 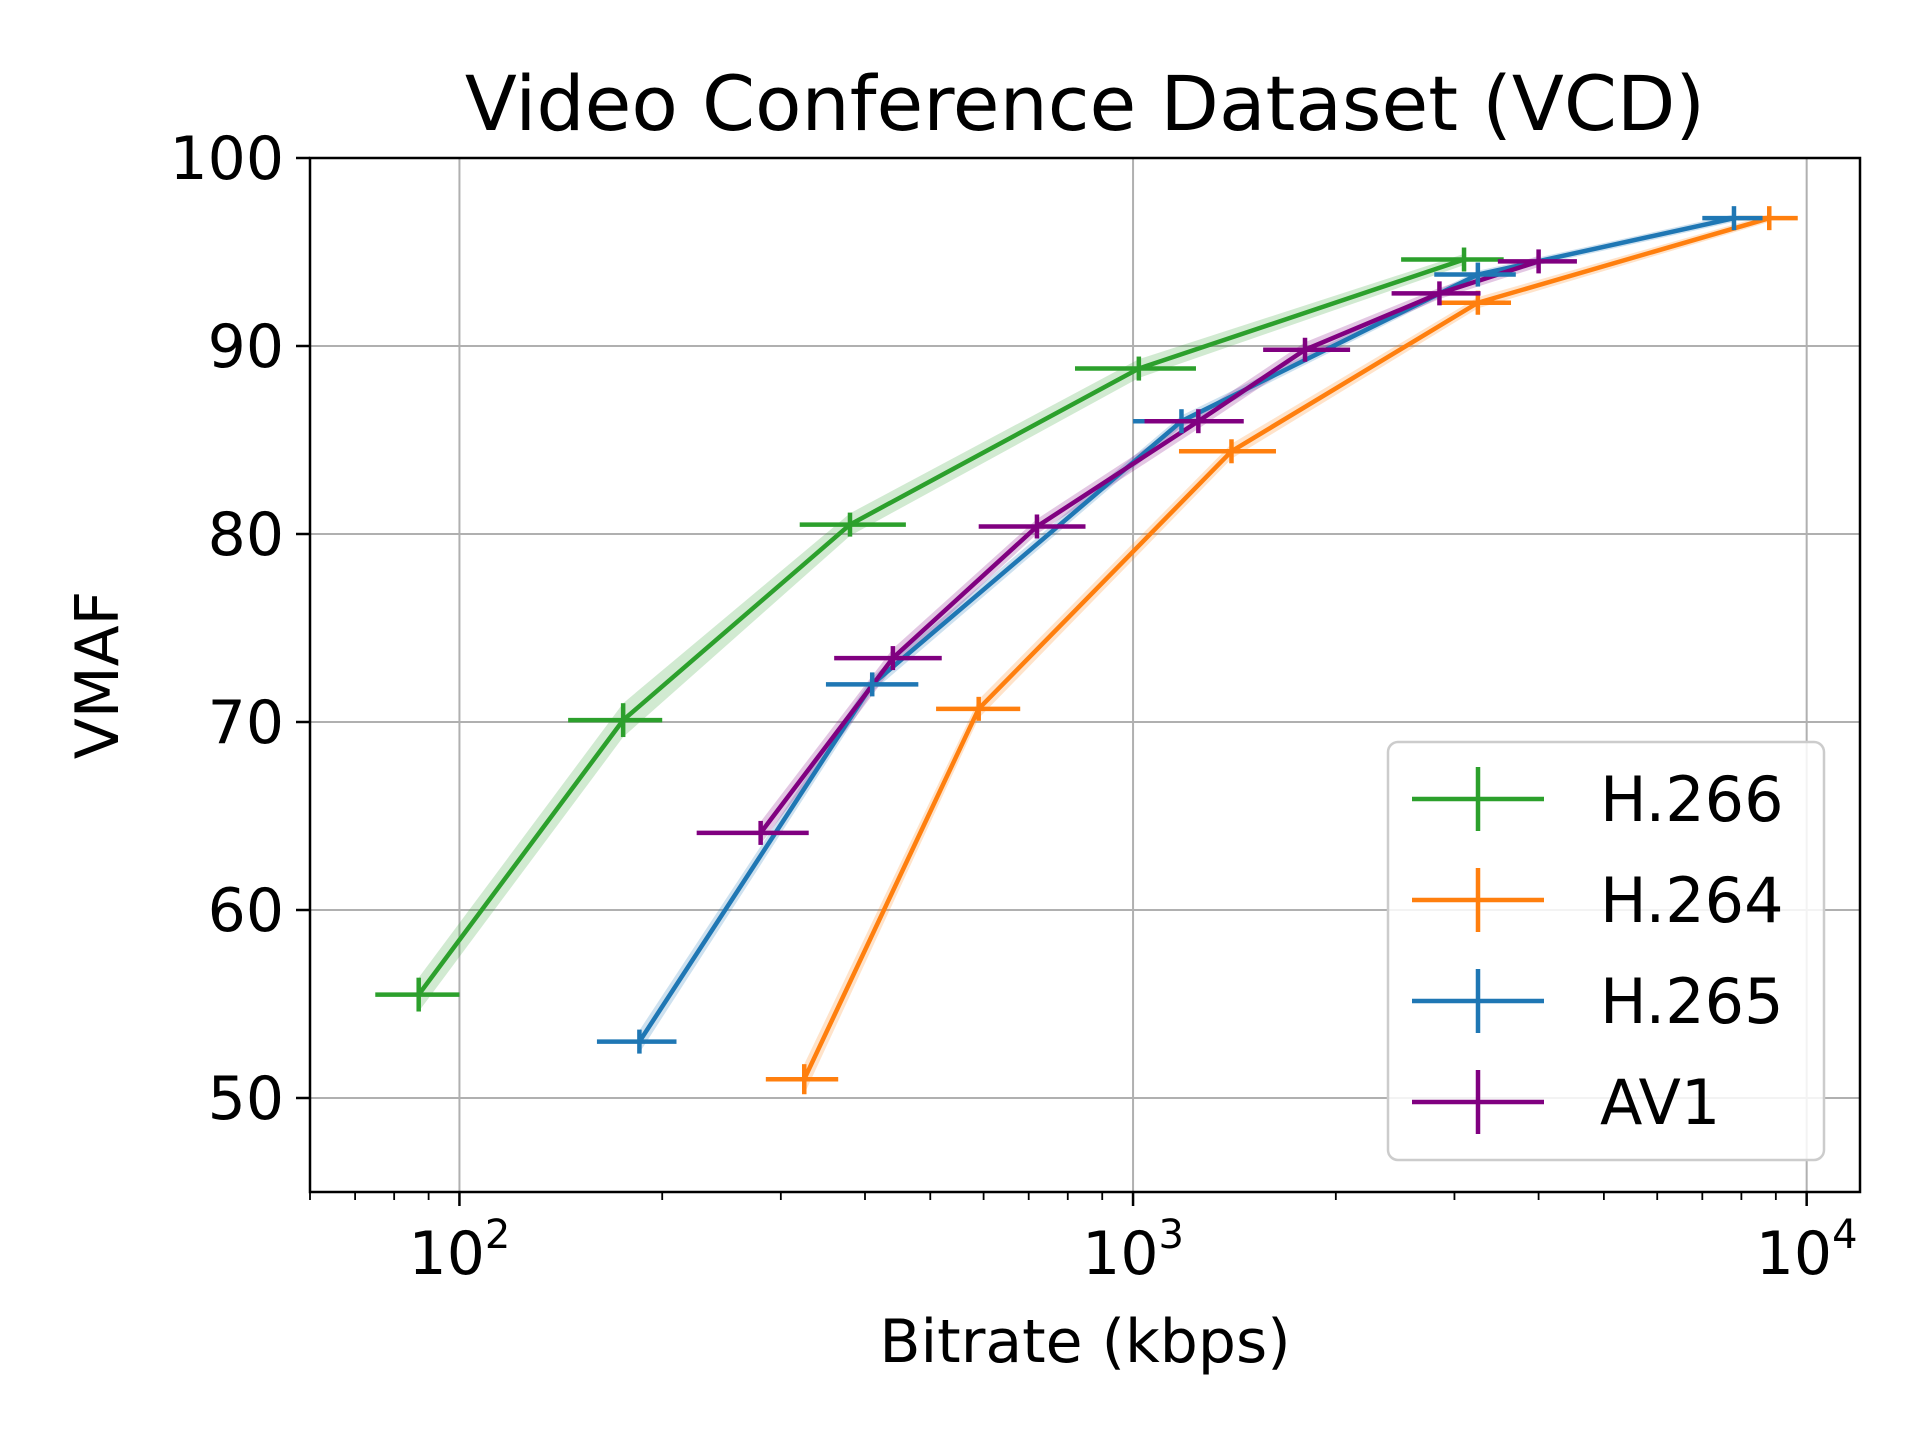 I want to click on y-tick-label: 50, so click(x=246, y=1099).